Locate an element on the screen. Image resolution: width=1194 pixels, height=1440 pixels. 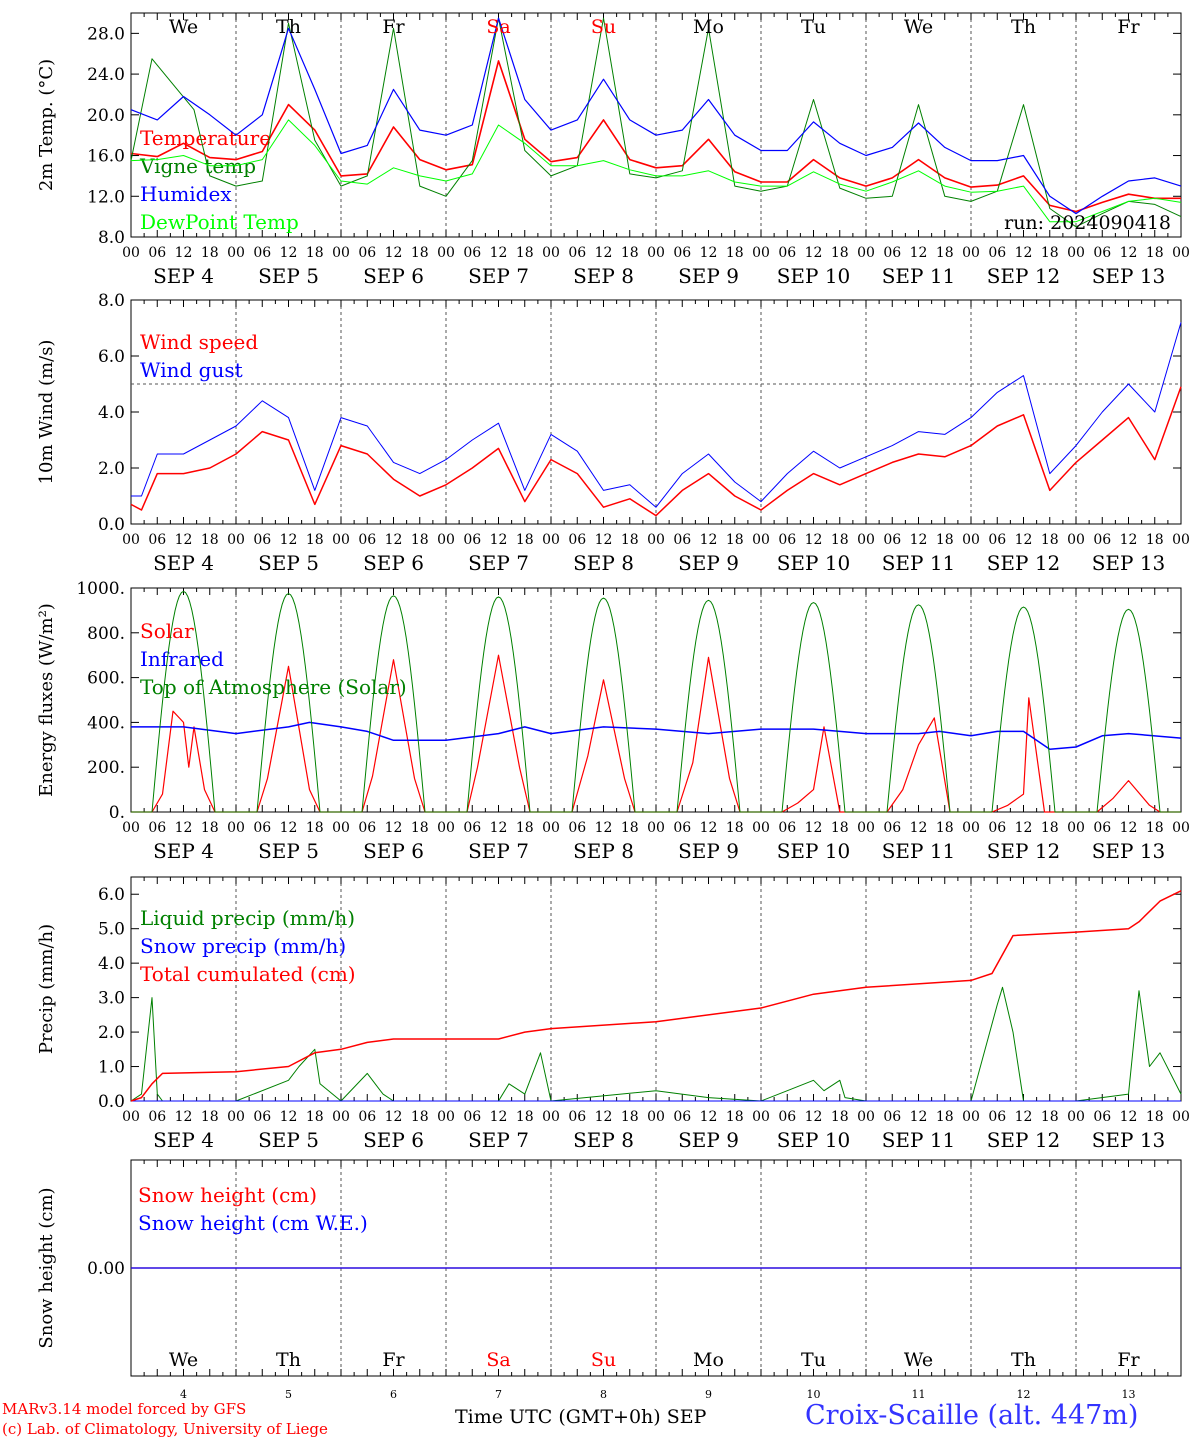
y-tick-label: 800. is located at coordinates (106, 634).